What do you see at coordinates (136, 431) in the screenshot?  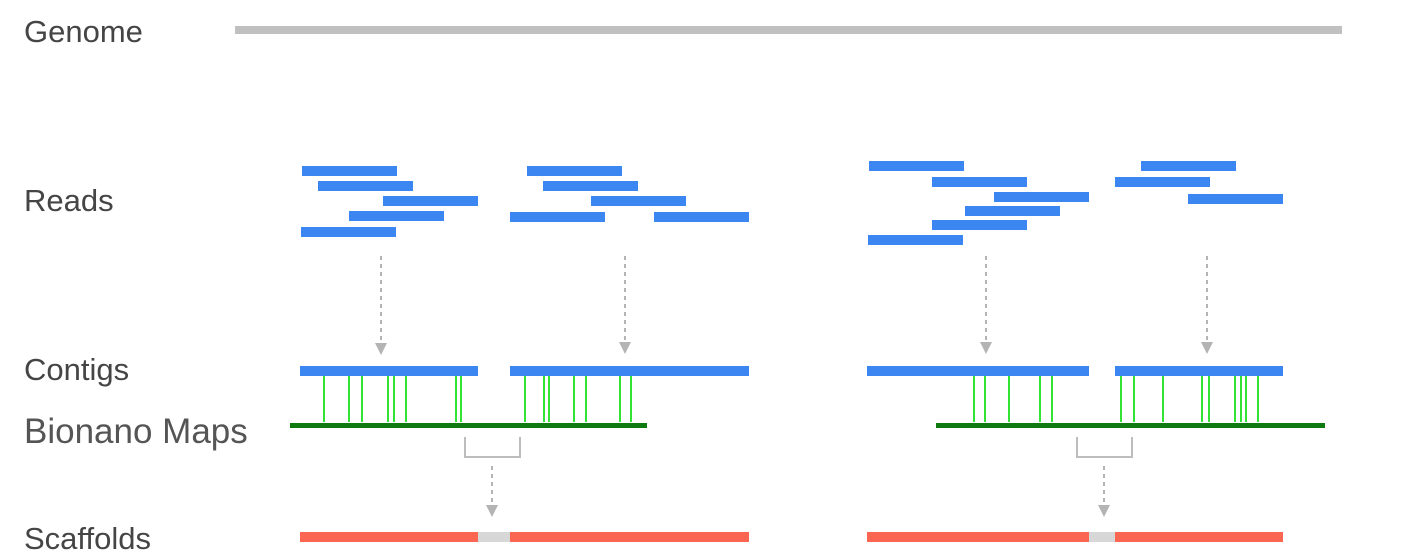 I see `bionano-maps-label: Bionano Maps` at bounding box center [136, 431].